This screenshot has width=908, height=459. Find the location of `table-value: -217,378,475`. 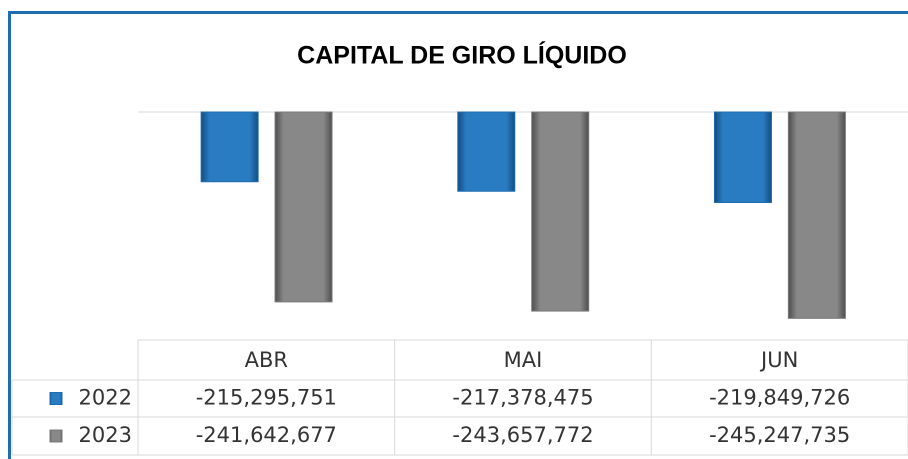

table-value: -217,378,475 is located at coordinates (522, 398).